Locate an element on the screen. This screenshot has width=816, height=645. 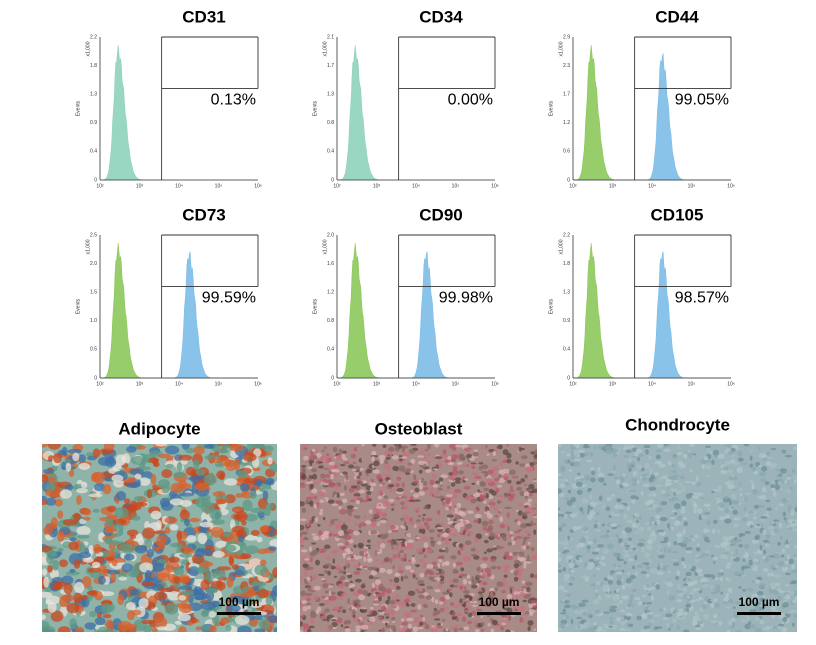
y-tick-label: 1.3 is located at coordinates (330, 95).